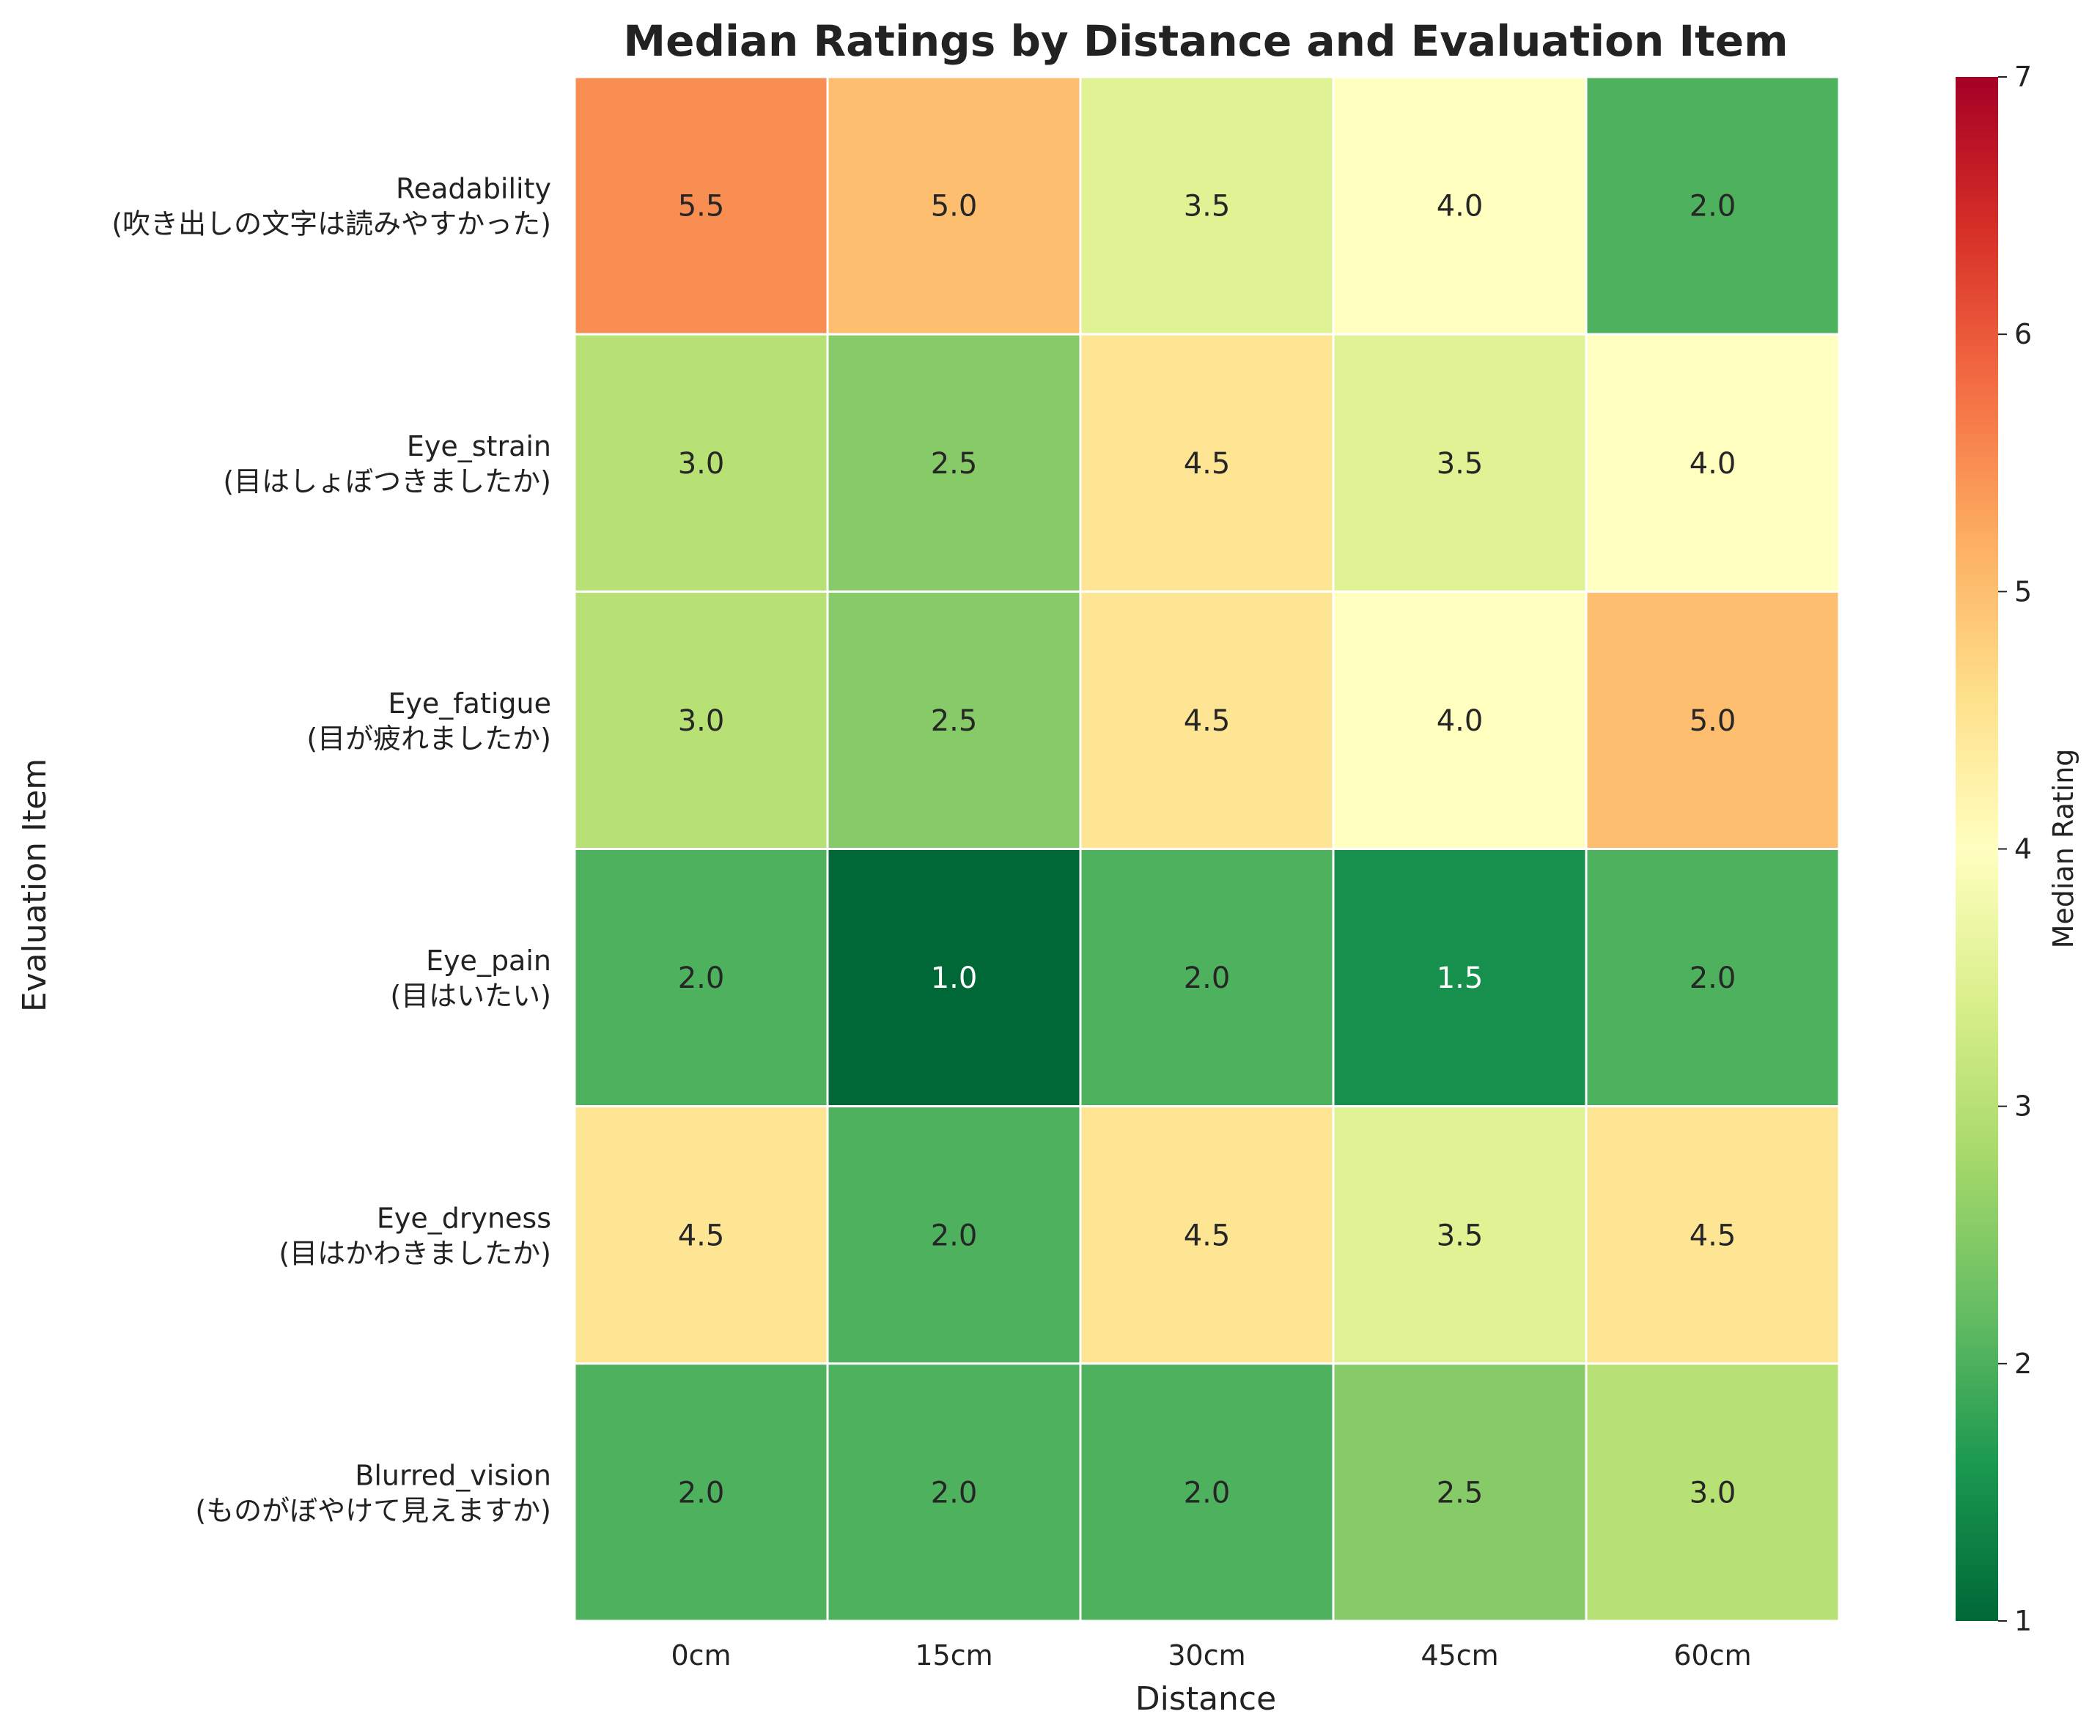  I want to click on x-axis-label: Distance, so click(1205, 1699).